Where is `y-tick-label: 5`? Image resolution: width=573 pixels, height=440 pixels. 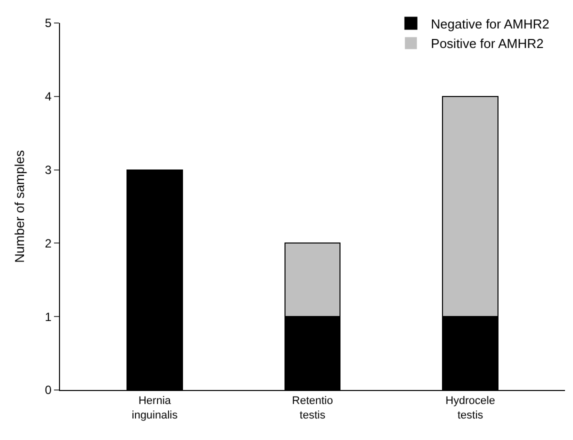
y-tick-label: 5 is located at coordinates (48, 23).